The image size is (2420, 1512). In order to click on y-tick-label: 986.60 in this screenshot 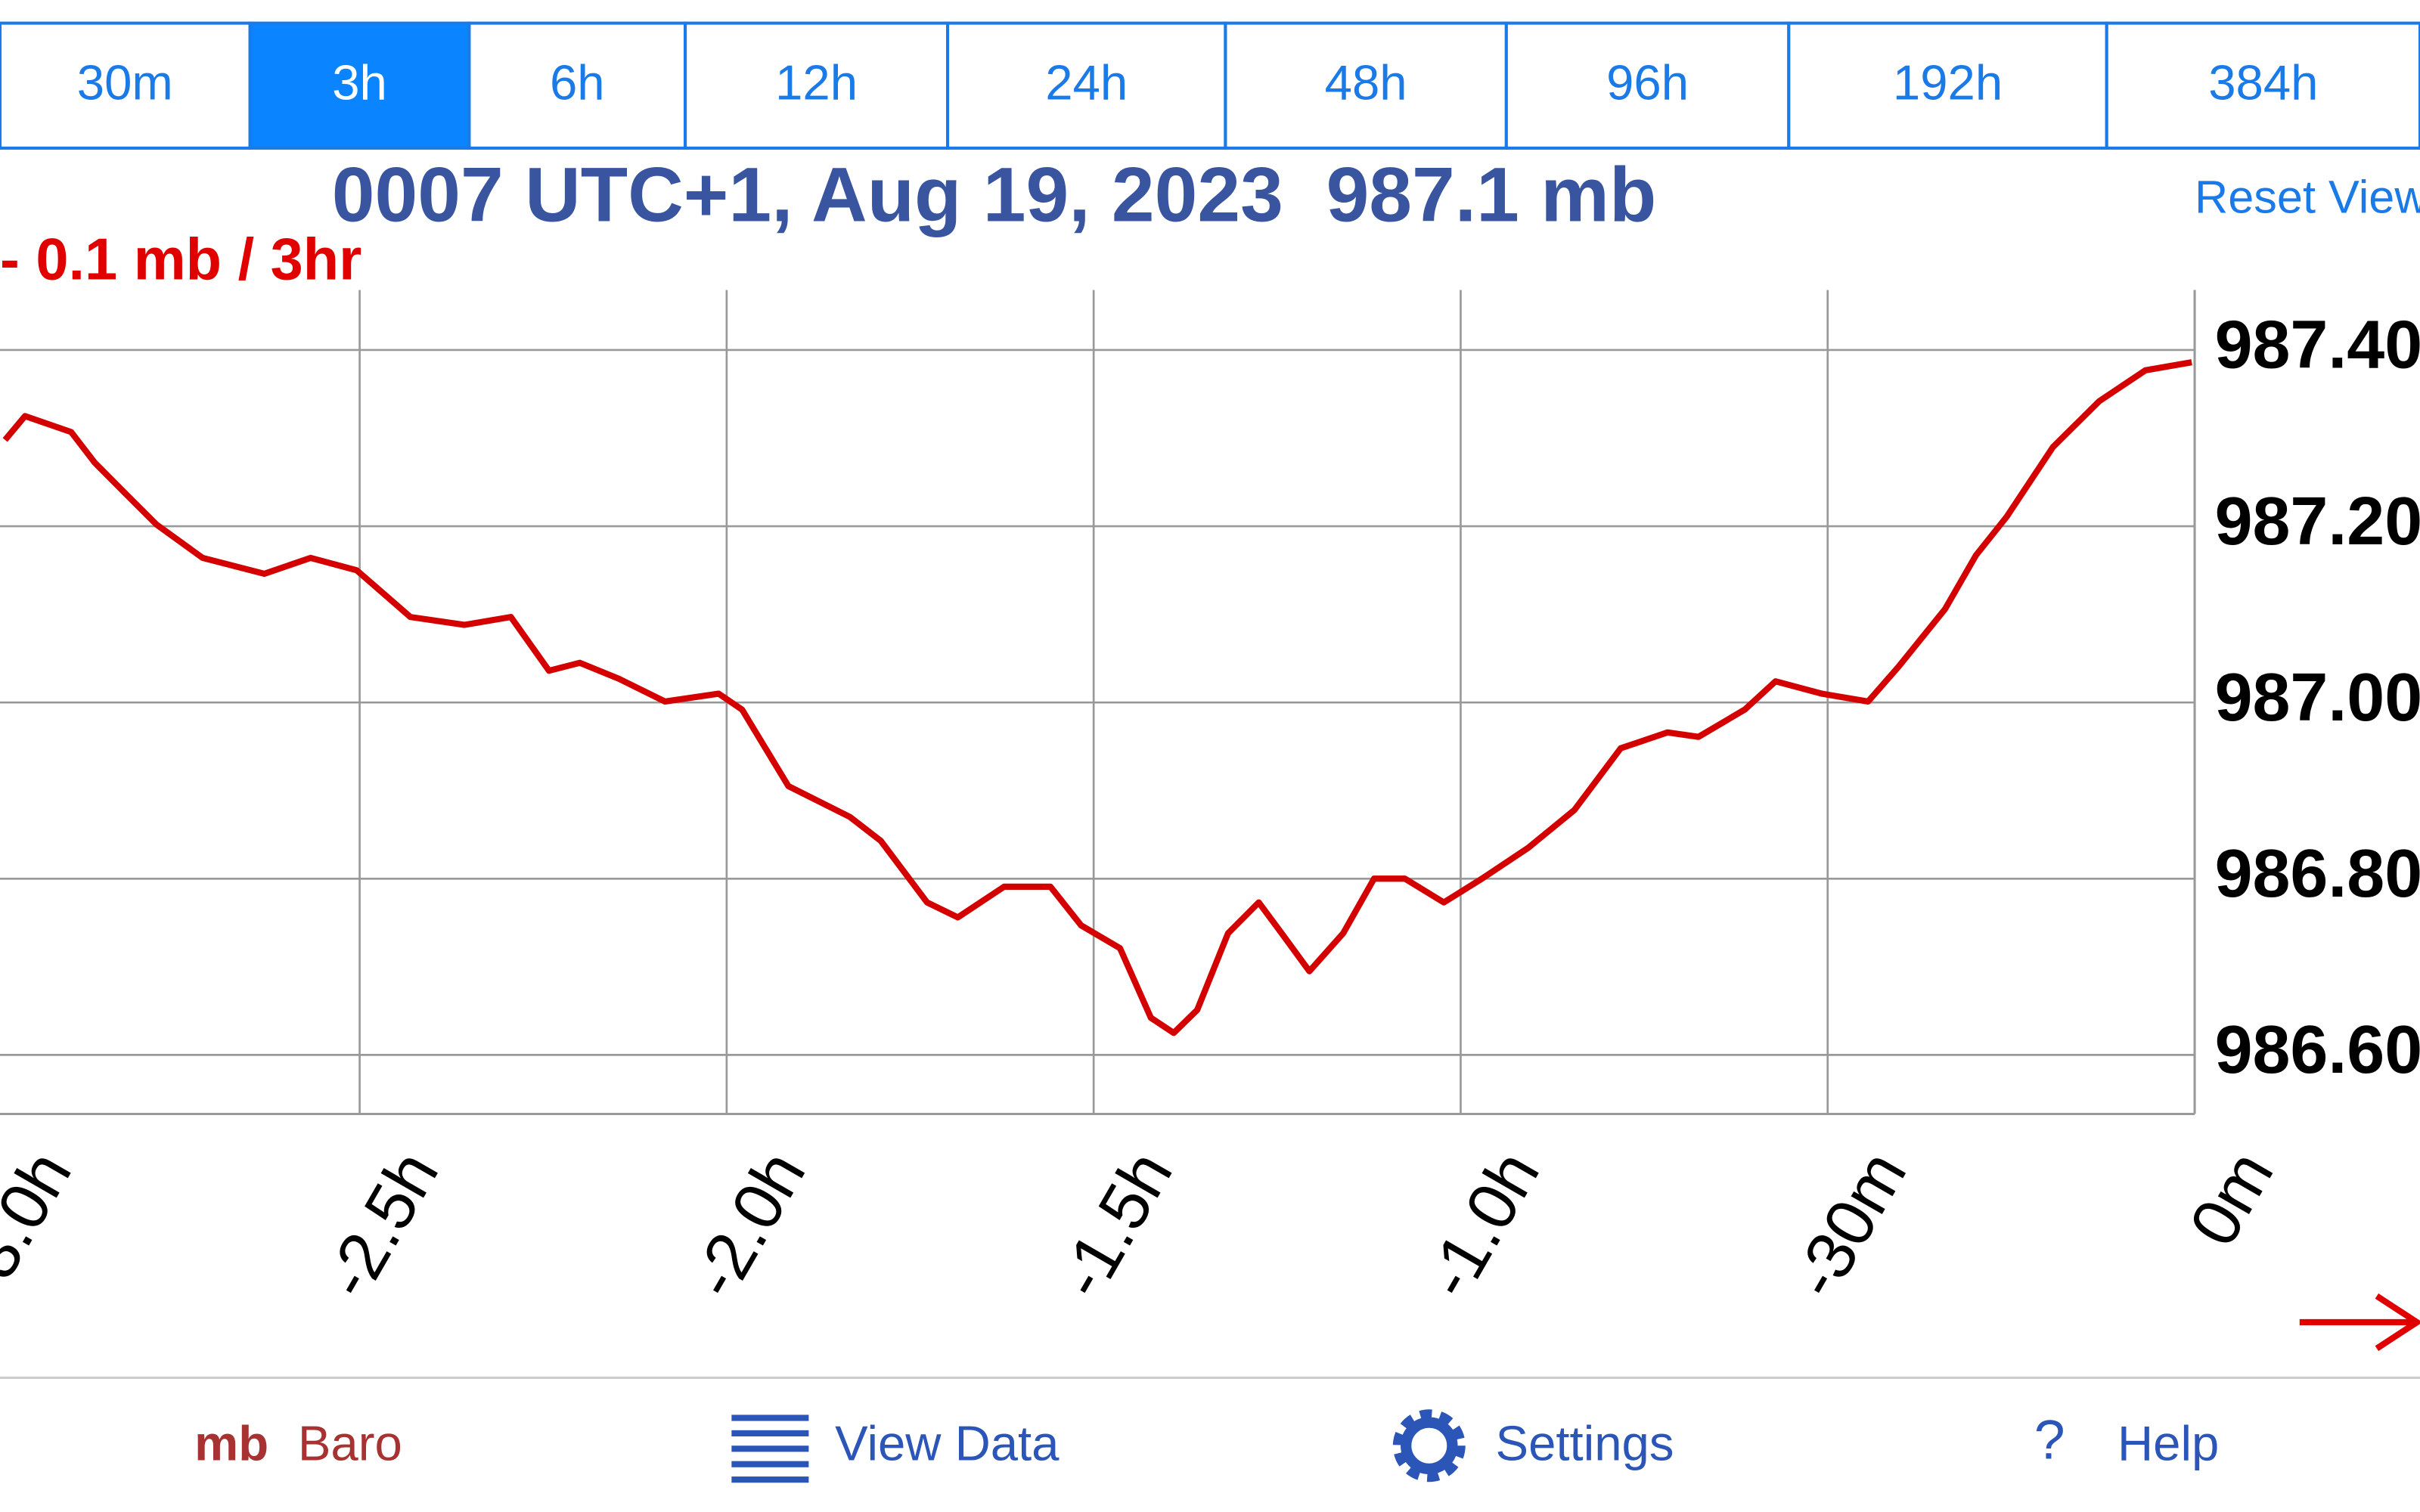, I will do `click(2317, 1050)`.